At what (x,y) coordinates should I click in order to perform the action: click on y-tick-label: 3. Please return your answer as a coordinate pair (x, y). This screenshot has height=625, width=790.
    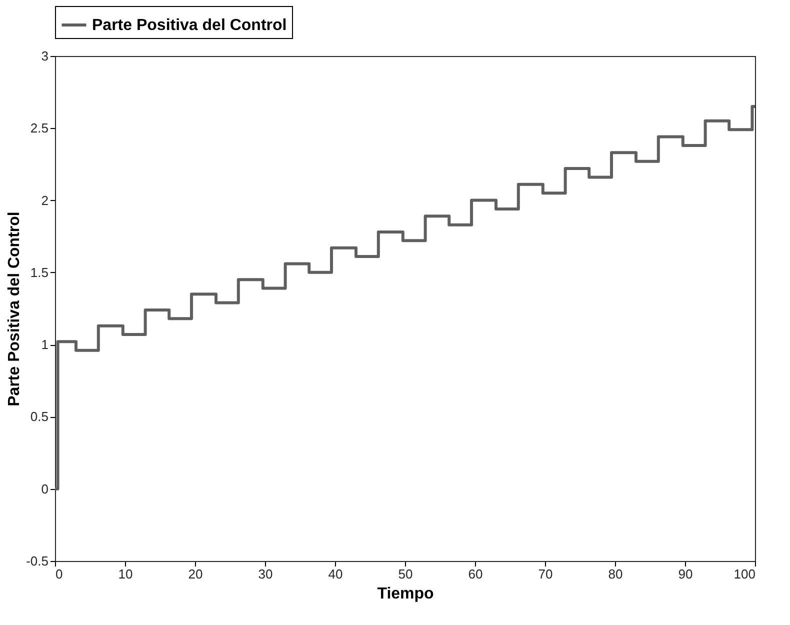
    Looking at the image, I should click on (44, 56).